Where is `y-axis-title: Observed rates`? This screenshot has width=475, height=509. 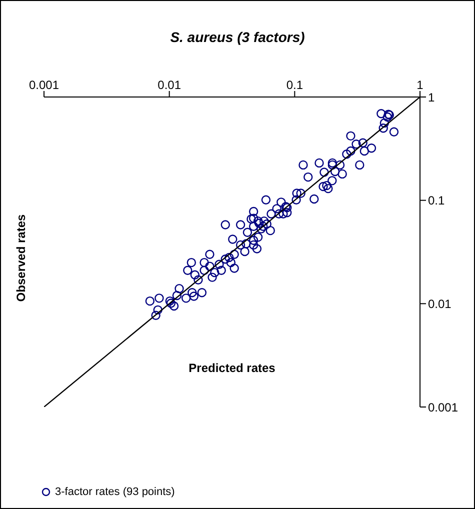 y-axis-title: Observed rates is located at coordinates (21, 258).